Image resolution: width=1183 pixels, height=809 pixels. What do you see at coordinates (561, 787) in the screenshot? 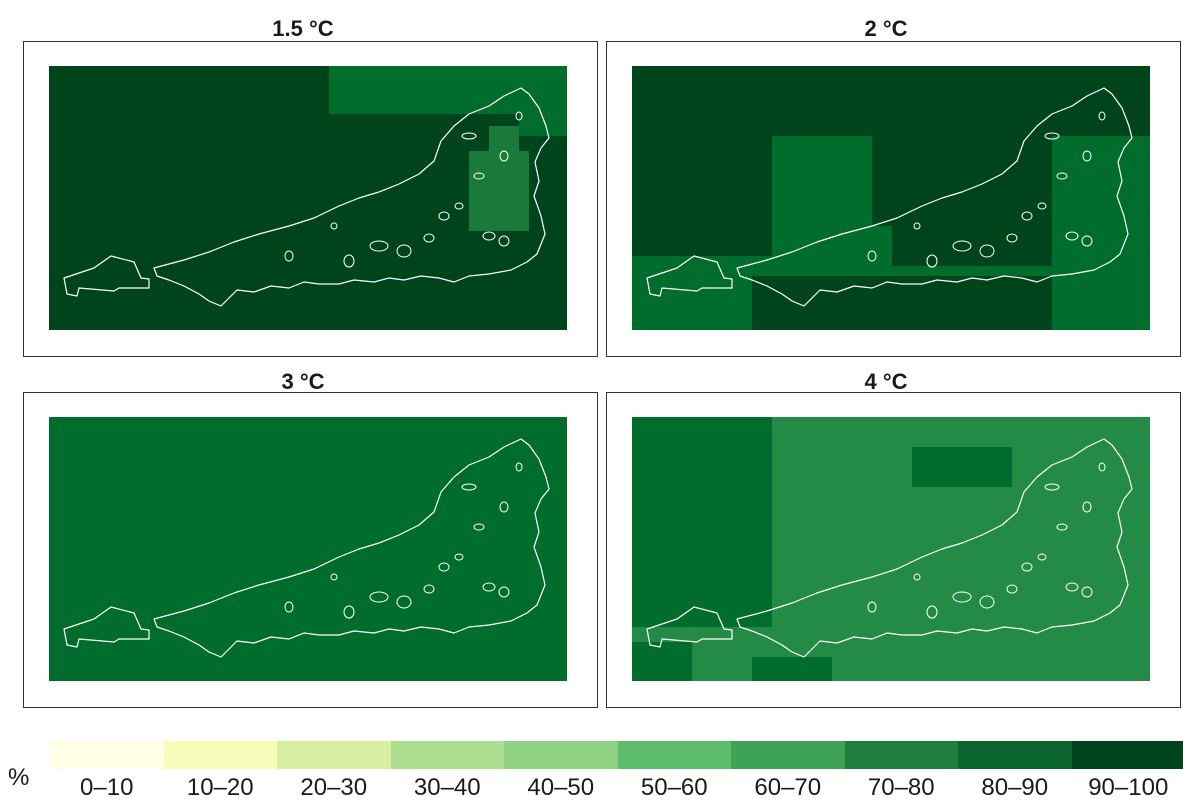
I see `legend-label: 40–50` at bounding box center [561, 787].